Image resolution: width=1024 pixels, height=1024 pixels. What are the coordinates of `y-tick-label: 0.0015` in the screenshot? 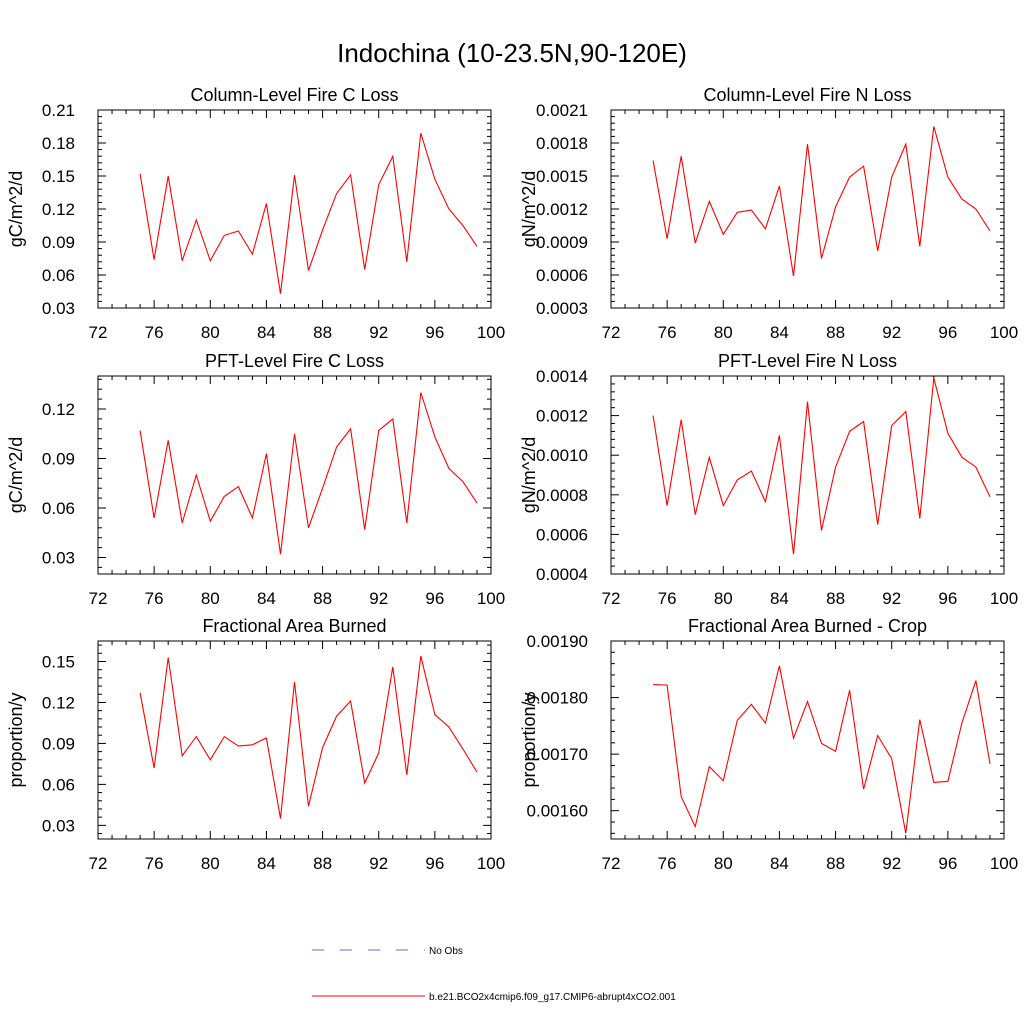 It's located at (562, 176).